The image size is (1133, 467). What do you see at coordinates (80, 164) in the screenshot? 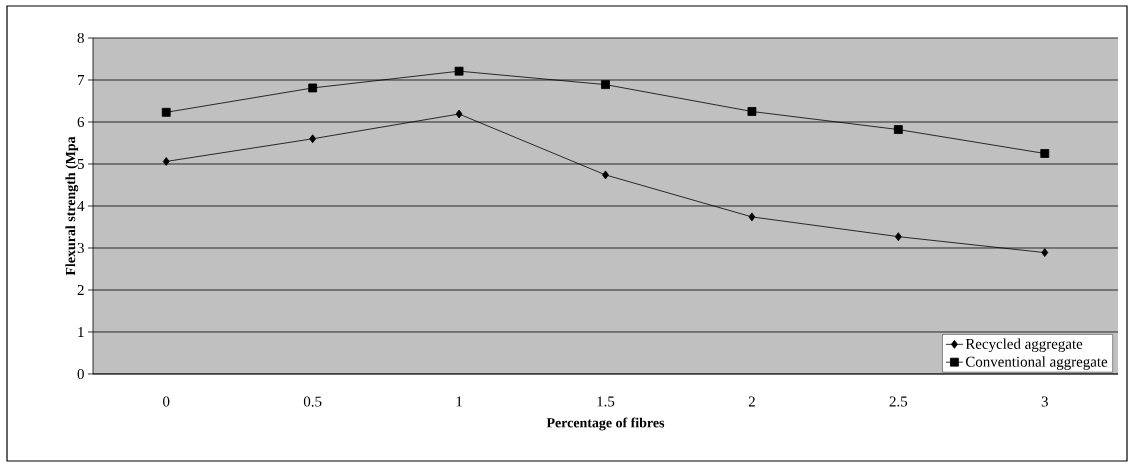
I see `y-tick-label: 5` at bounding box center [80, 164].